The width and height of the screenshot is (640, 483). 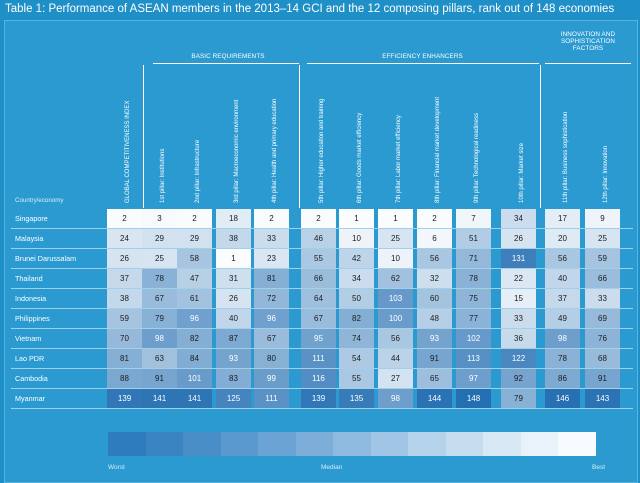 I want to click on rank-cell: 65, so click(x=434, y=378).